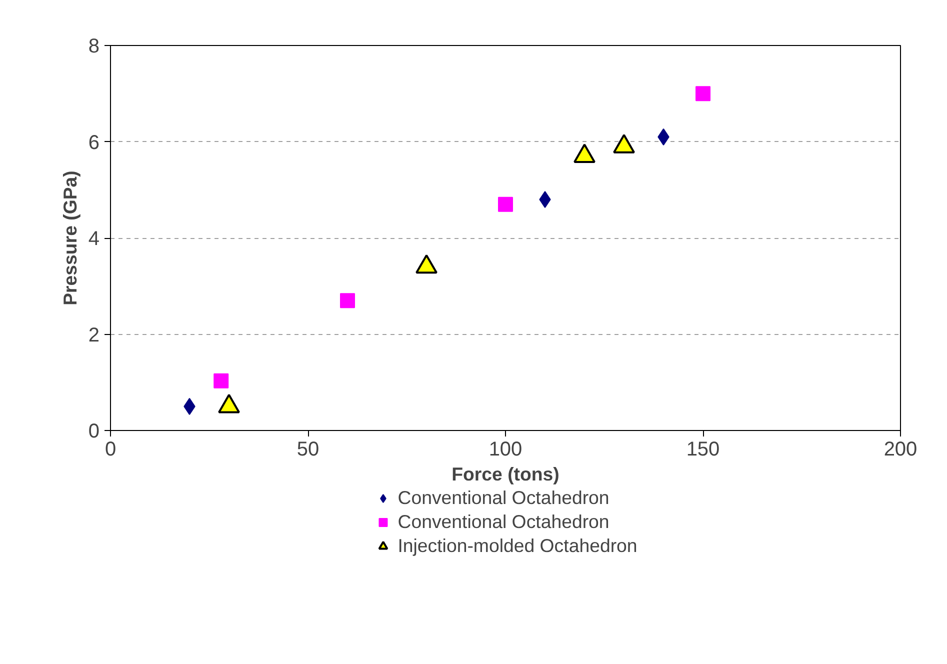  I want to click on y-tick-label: 2, so click(94, 335).